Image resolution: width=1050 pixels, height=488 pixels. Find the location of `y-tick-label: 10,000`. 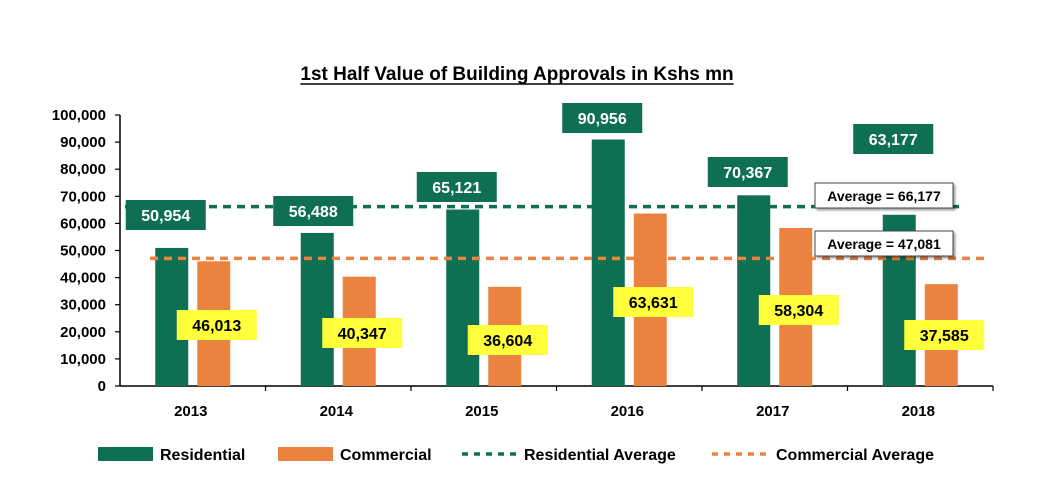

y-tick-label: 10,000 is located at coordinates (83, 359).